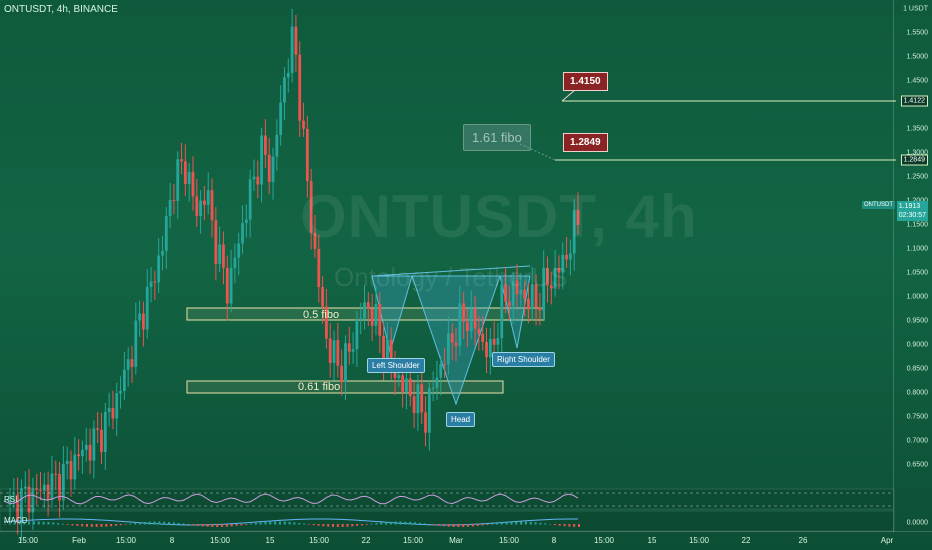  What do you see at coordinates (497, 137) in the screenshot?
I see `fibo-161-tag: 1.61 fibo` at bounding box center [497, 137].